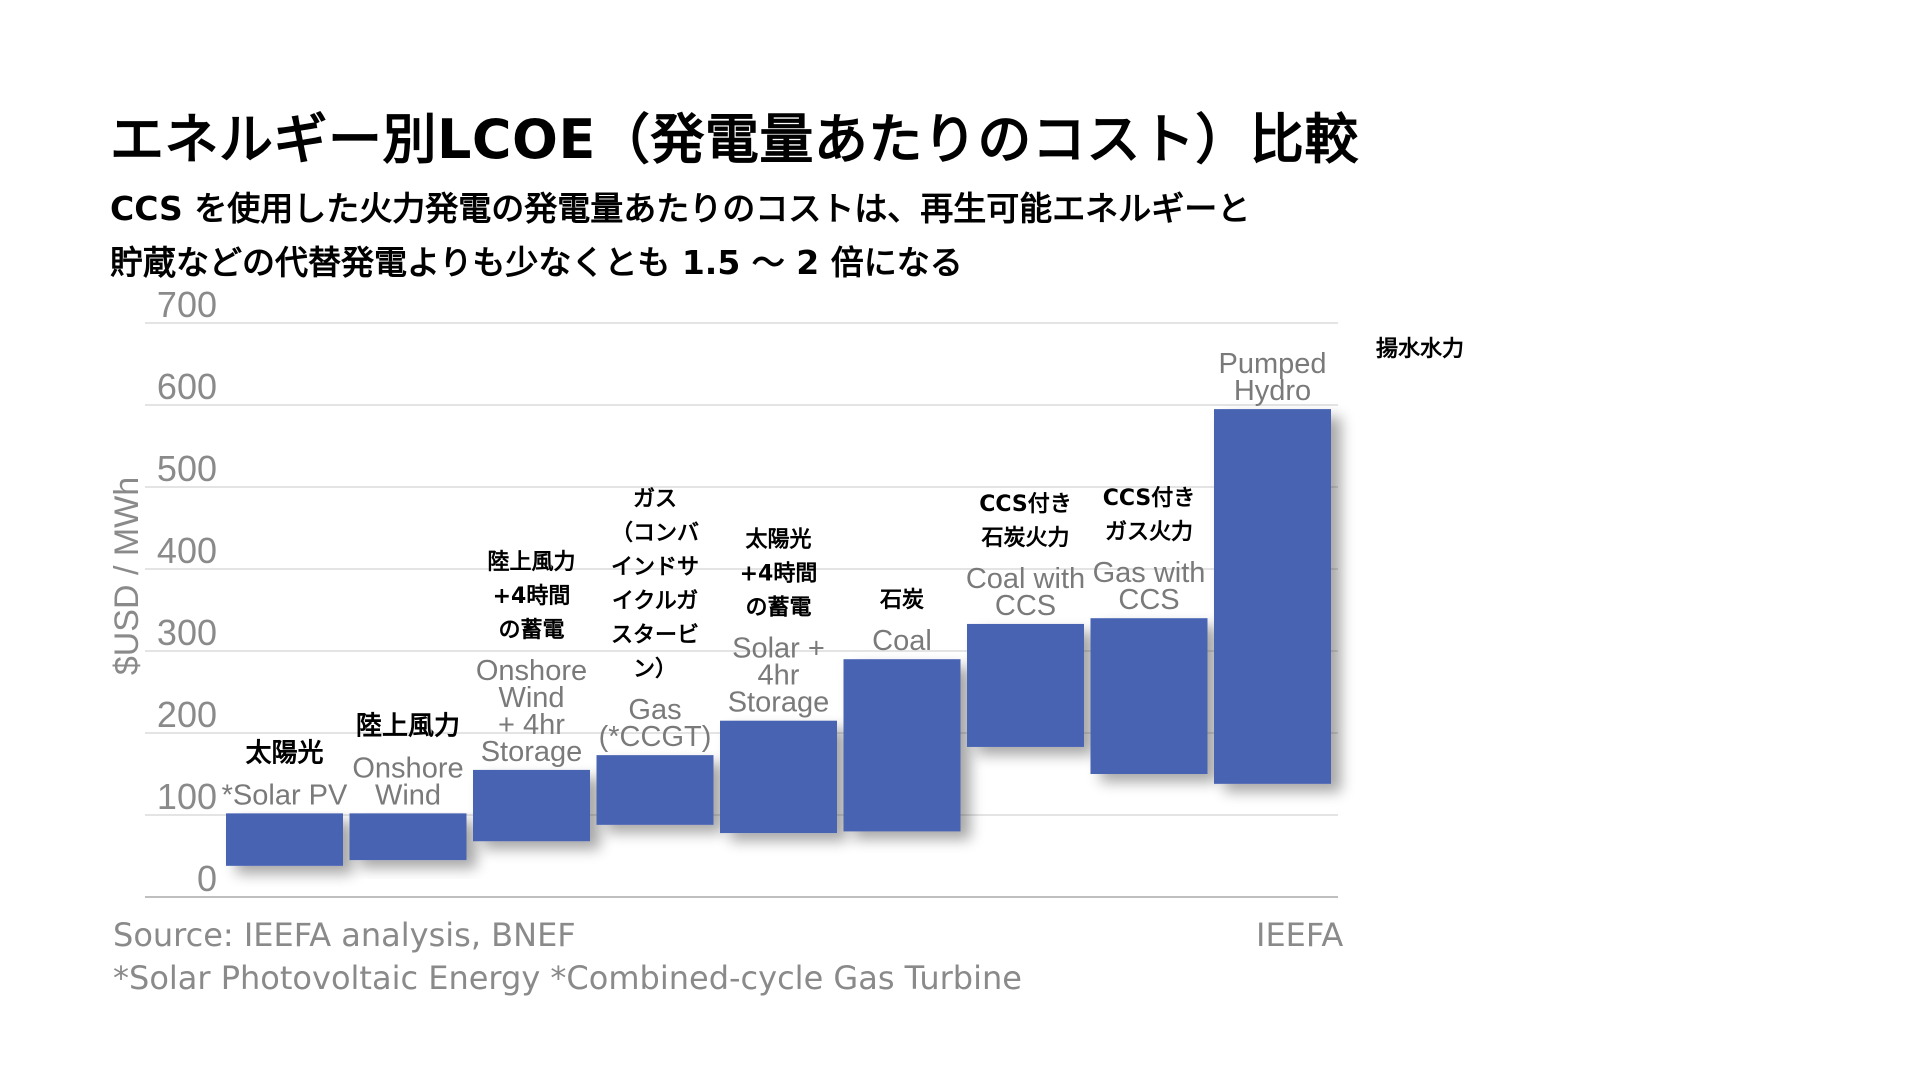  Describe the element at coordinates (285, 795) in the screenshot. I see `bar-label-en: *Solar PV` at that location.